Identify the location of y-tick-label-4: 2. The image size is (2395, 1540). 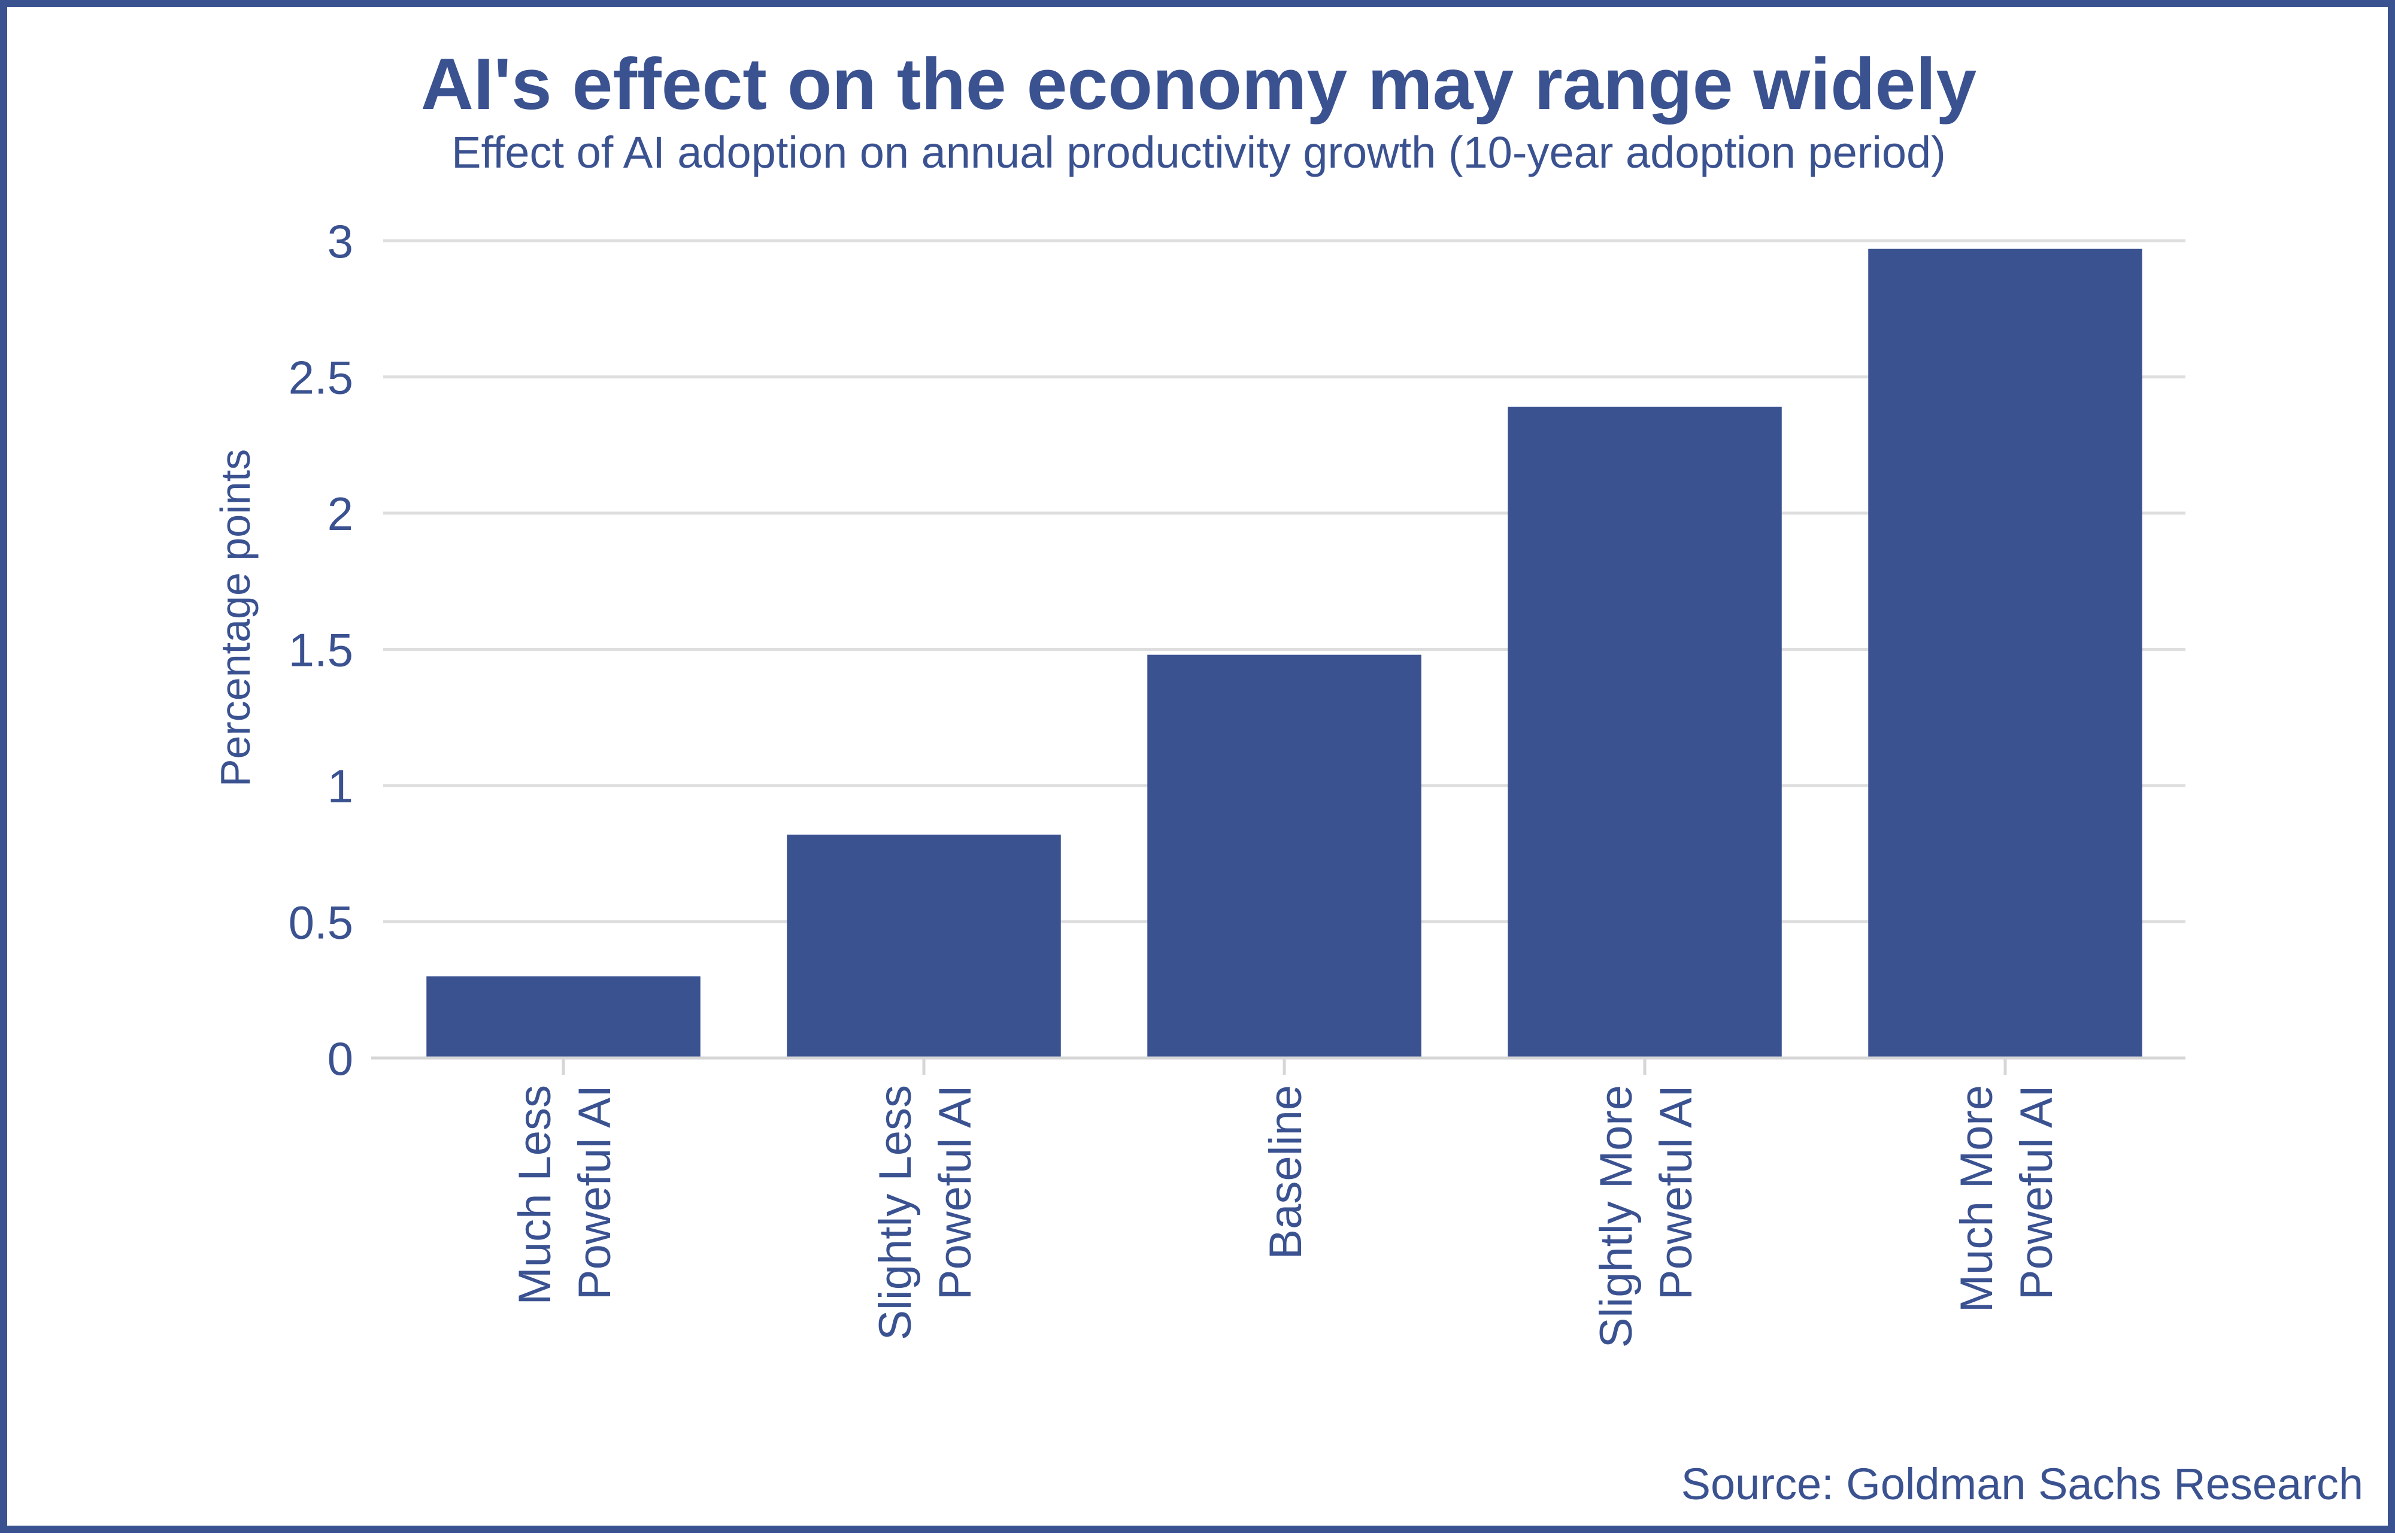
(340, 513).